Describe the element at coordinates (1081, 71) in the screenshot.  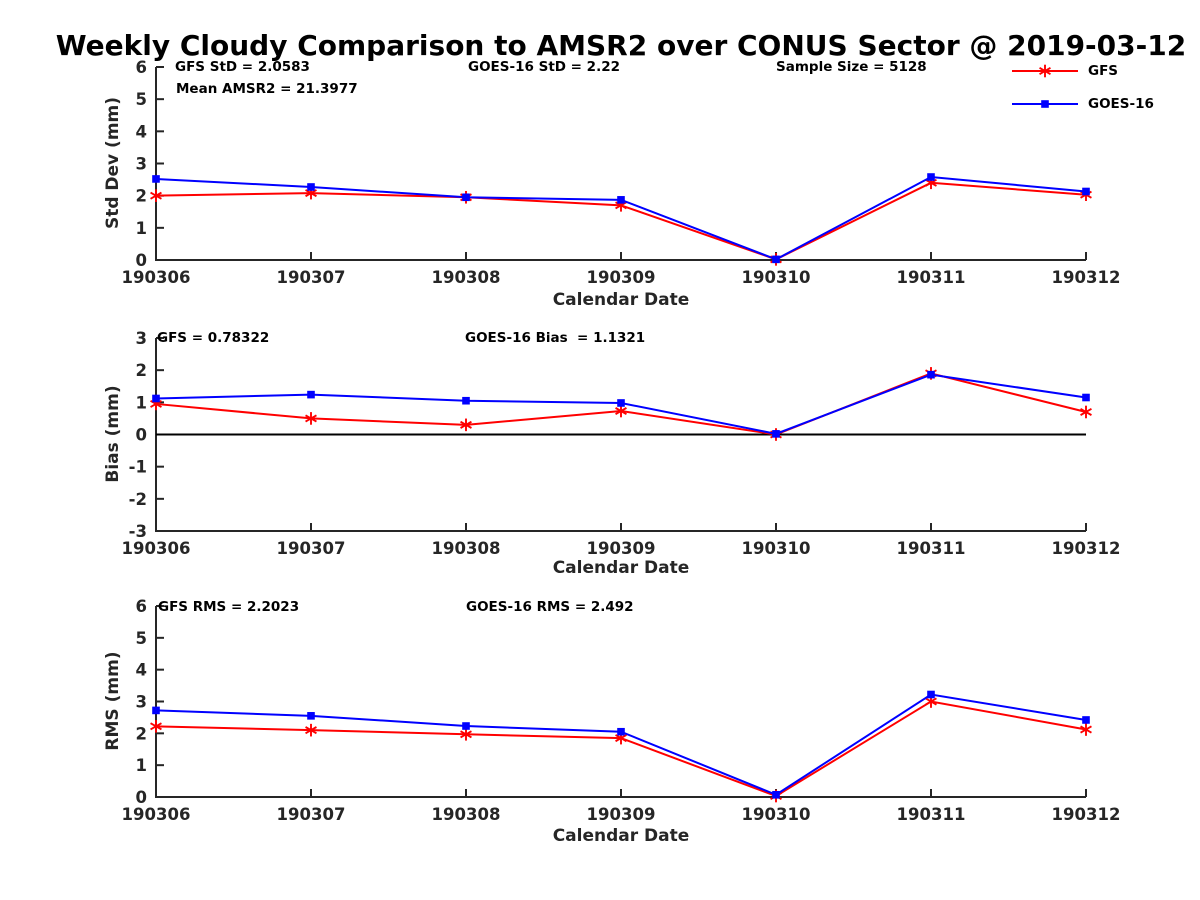
I see `legend-item-gfs: GFS` at that location.